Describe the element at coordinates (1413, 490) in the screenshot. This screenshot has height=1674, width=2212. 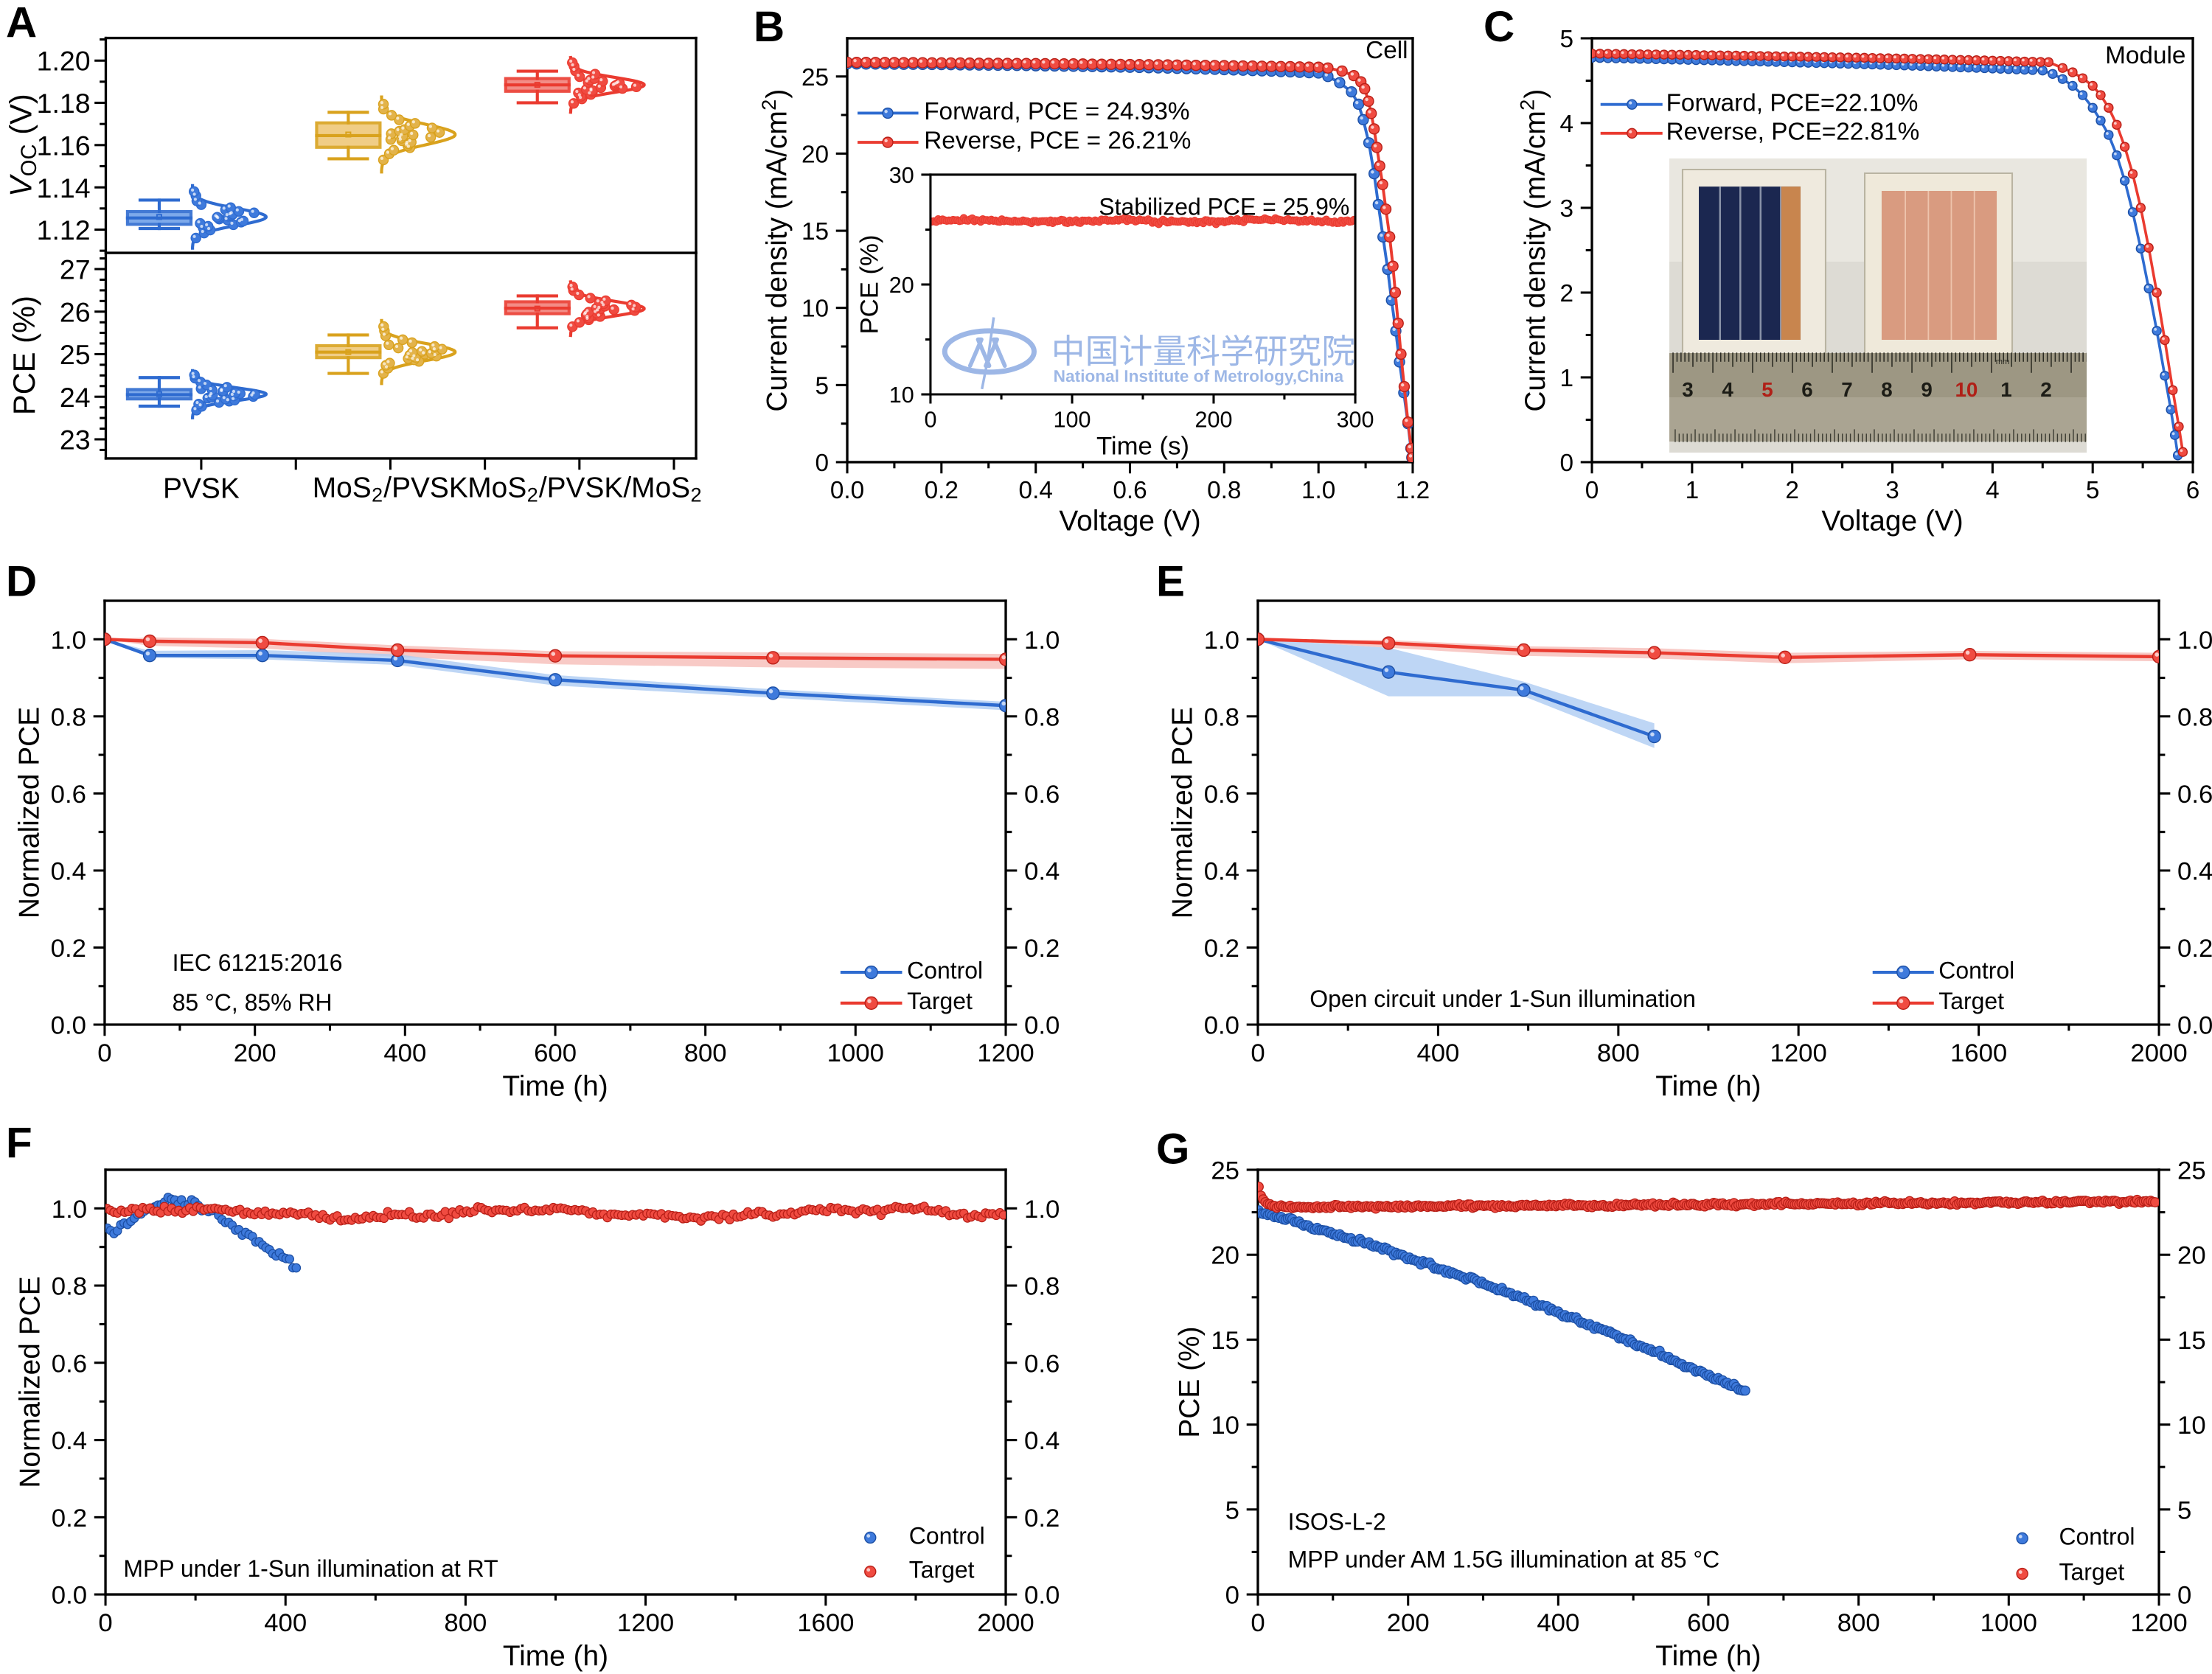
I see `svg-text: 1.2` at that location.